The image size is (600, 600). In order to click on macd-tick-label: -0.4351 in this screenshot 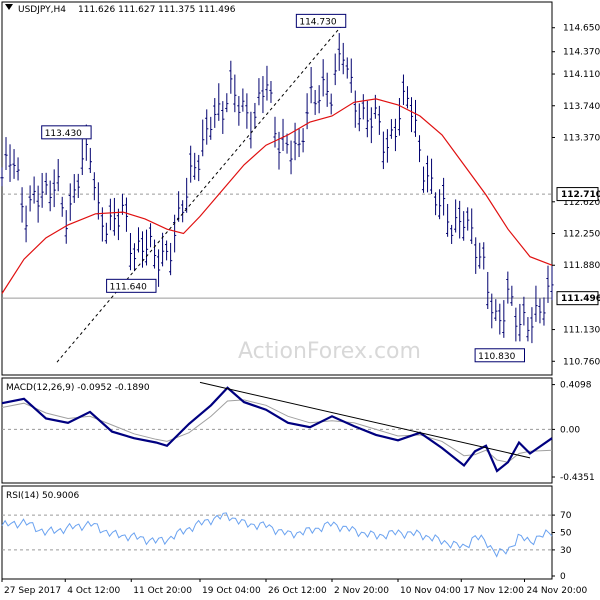, I will do `click(577, 478)`.